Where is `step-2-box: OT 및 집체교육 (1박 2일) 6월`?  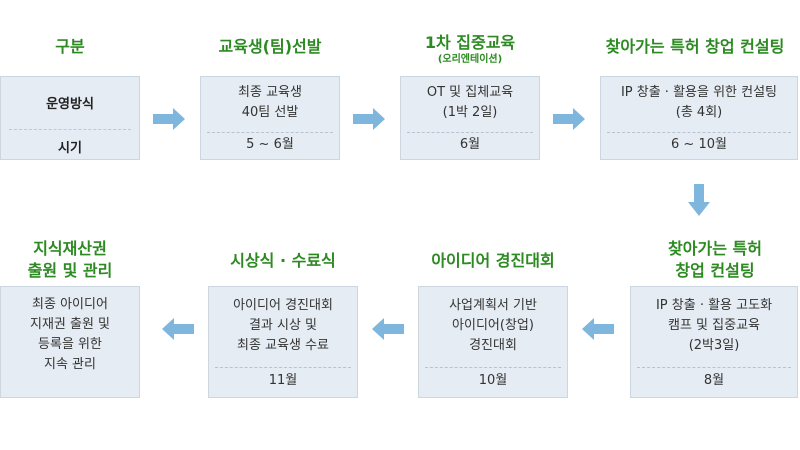 step-2-box: OT 및 집체교육 (1박 2일) 6월 is located at coordinates (470, 118).